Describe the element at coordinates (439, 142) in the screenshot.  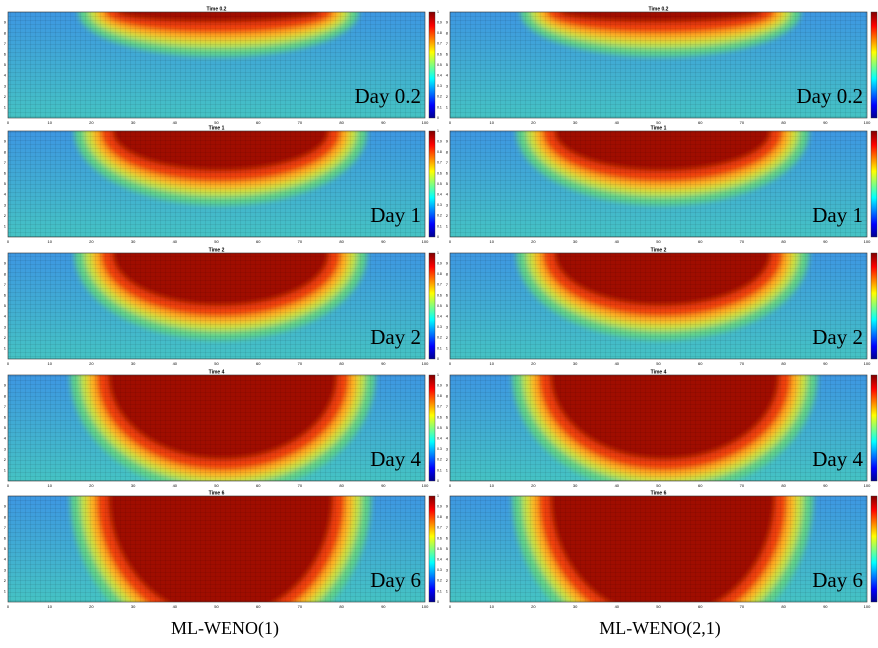
I see `colorbar-tick-label: 0.9` at that location.